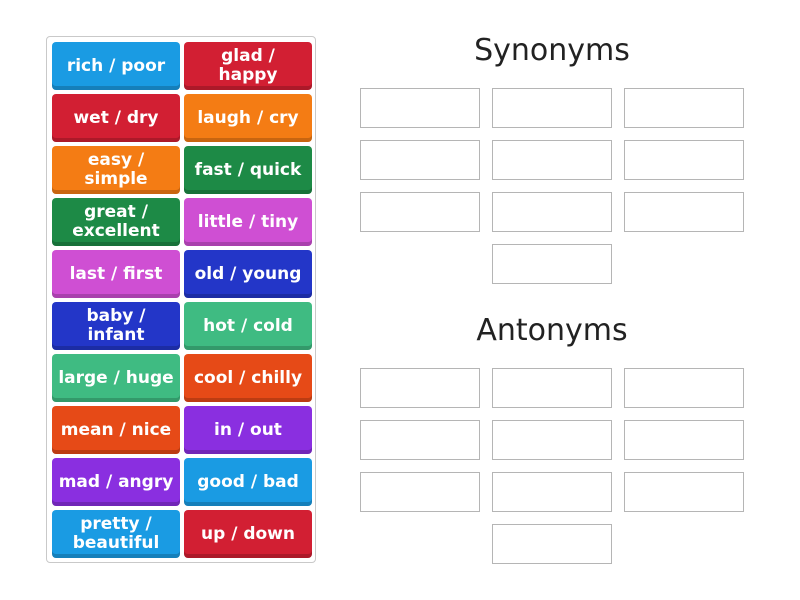 The image size is (800, 600). Describe the element at coordinates (116, 170) in the screenshot. I see `word-pair-tile: easy / simple` at that location.